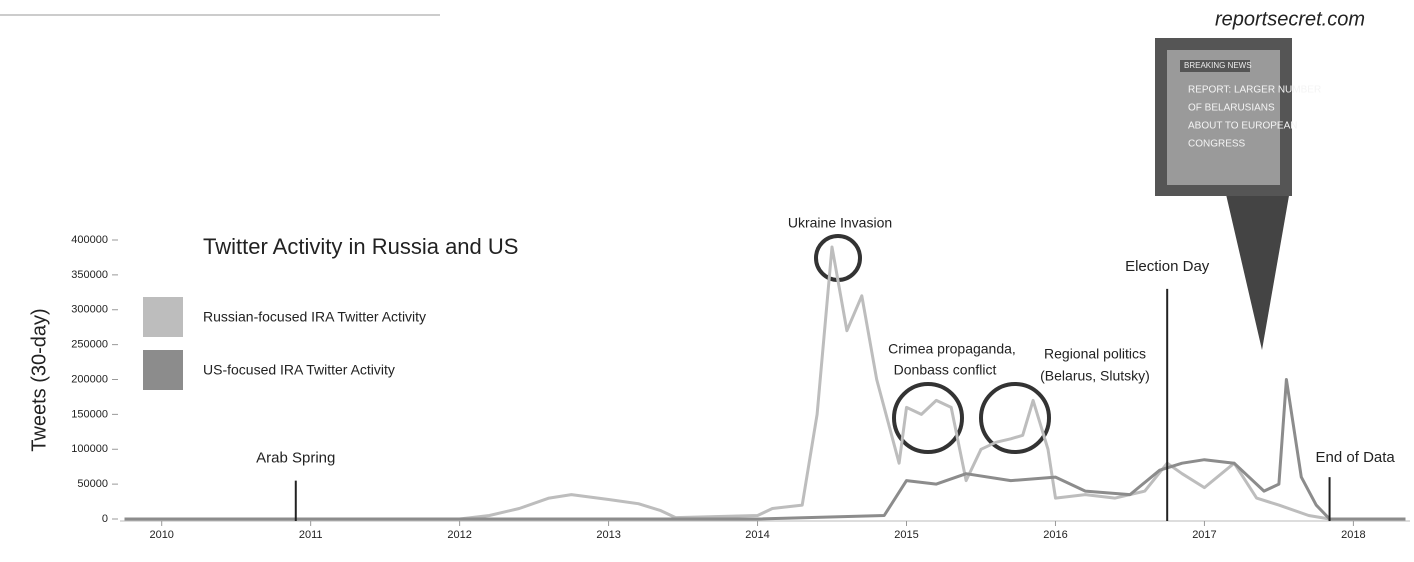 The image size is (1414, 562). I want to click on annotation: Regional politics, so click(1095, 354).